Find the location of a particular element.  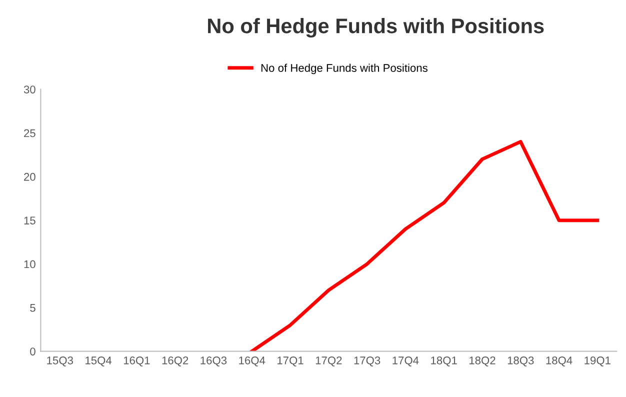

y-tick-label: 25 is located at coordinates (30, 133).